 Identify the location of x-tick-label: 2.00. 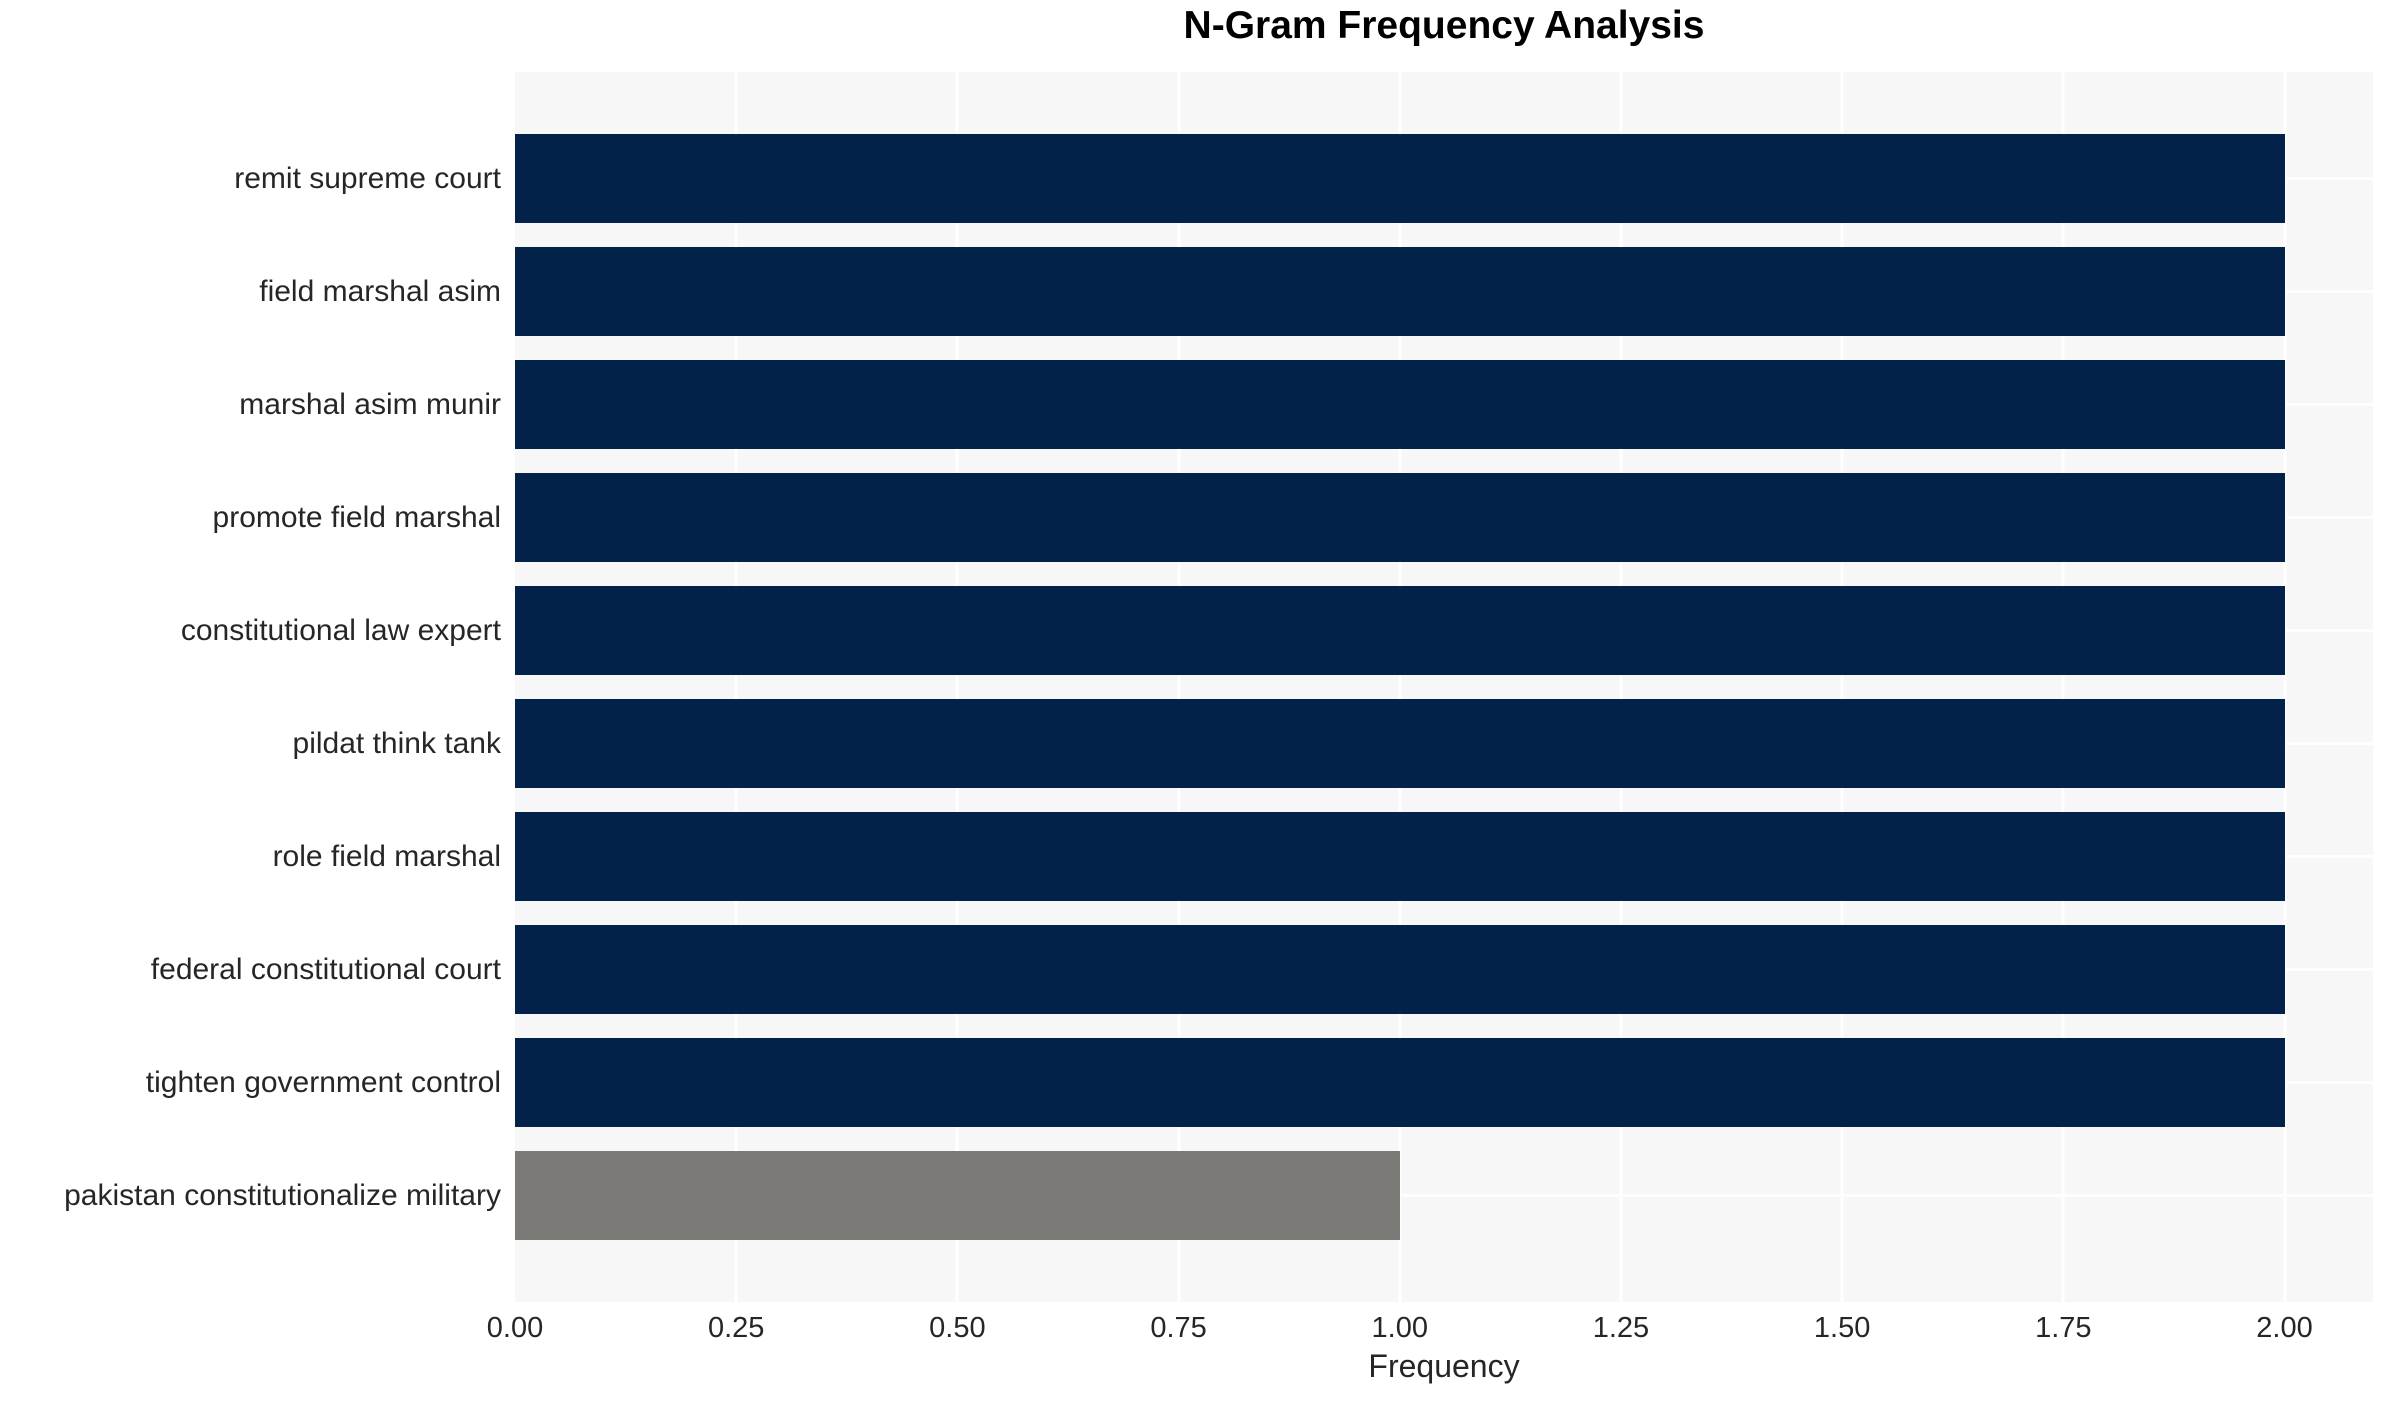
(2284, 1328).